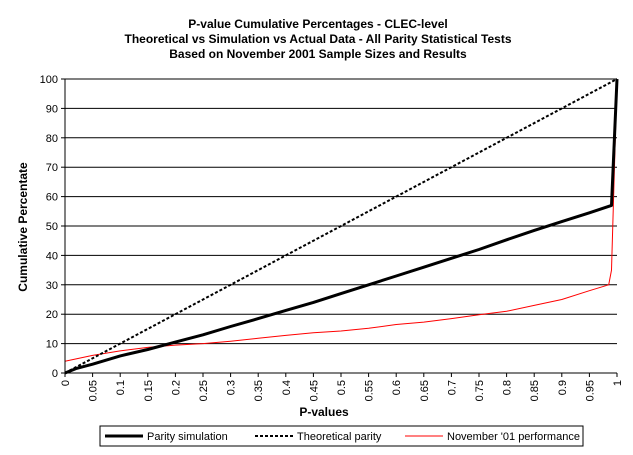 The image size is (633, 455). What do you see at coordinates (314, 390) in the screenshot?
I see `x-tick-label: 0.45` at bounding box center [314, 390].